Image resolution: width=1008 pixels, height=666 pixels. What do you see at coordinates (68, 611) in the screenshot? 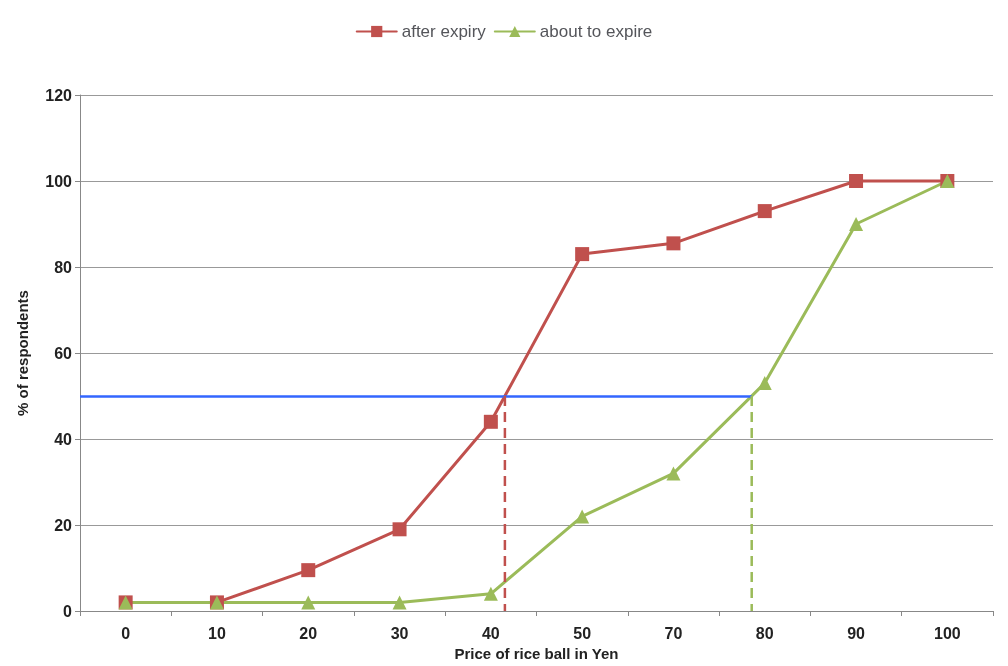
I see `y-tick-label: 0` at bounding box center [68, 611].